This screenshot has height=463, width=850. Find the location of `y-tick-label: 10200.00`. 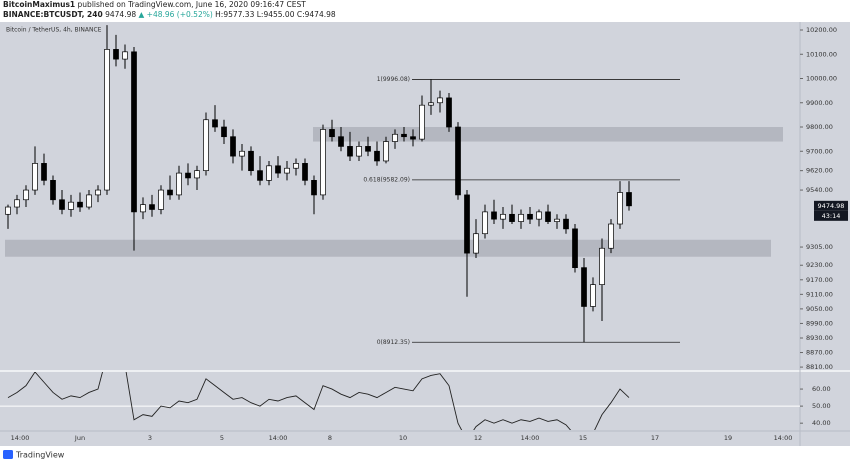

y-tick-label: 10200.00 is located at coordinates (821, 30).